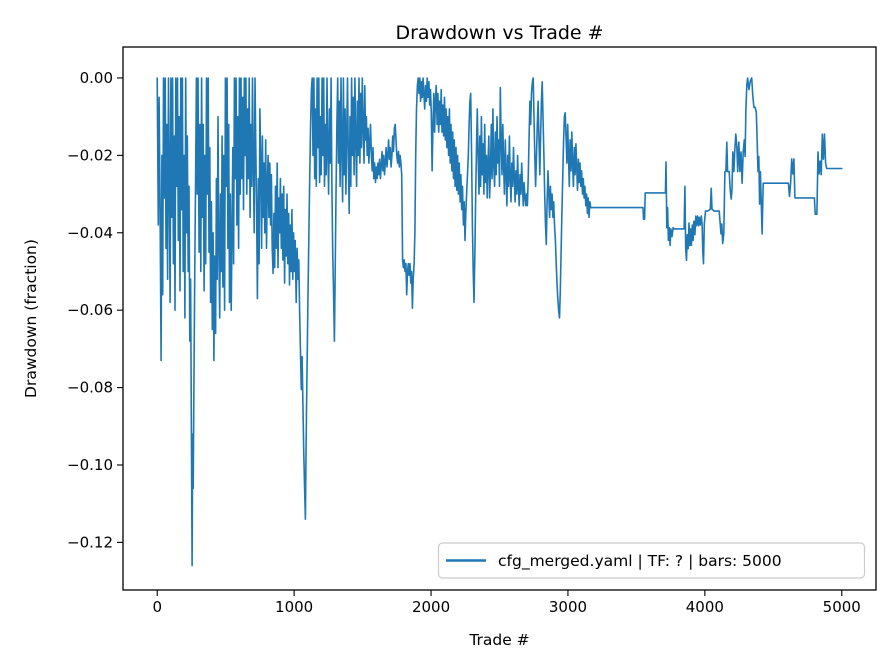 The height and width of the screenshot is (672, 896). I want to click on x-tick-label: 1000, so click(294, 607).